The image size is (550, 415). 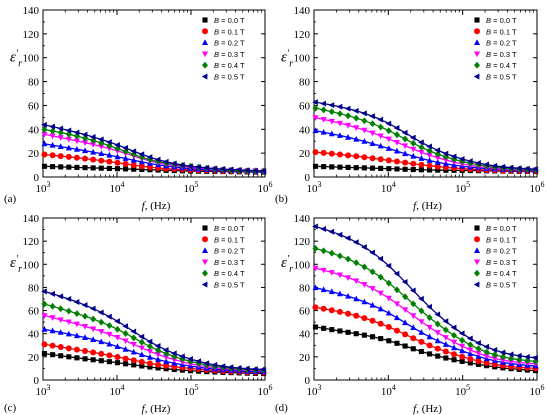 What do you see at coordinates (501, 228) in the screenshot?
I see `legend-entry: B = 0.0 T` at bounding box center [501, 228].